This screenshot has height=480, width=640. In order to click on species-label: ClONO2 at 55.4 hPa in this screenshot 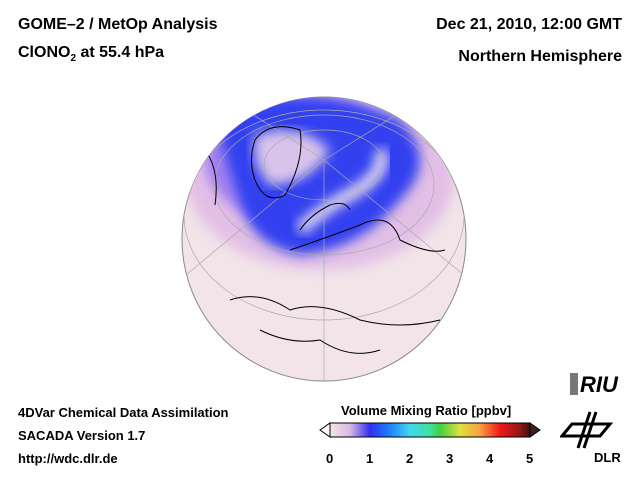, I will do `click(91, 54)`.